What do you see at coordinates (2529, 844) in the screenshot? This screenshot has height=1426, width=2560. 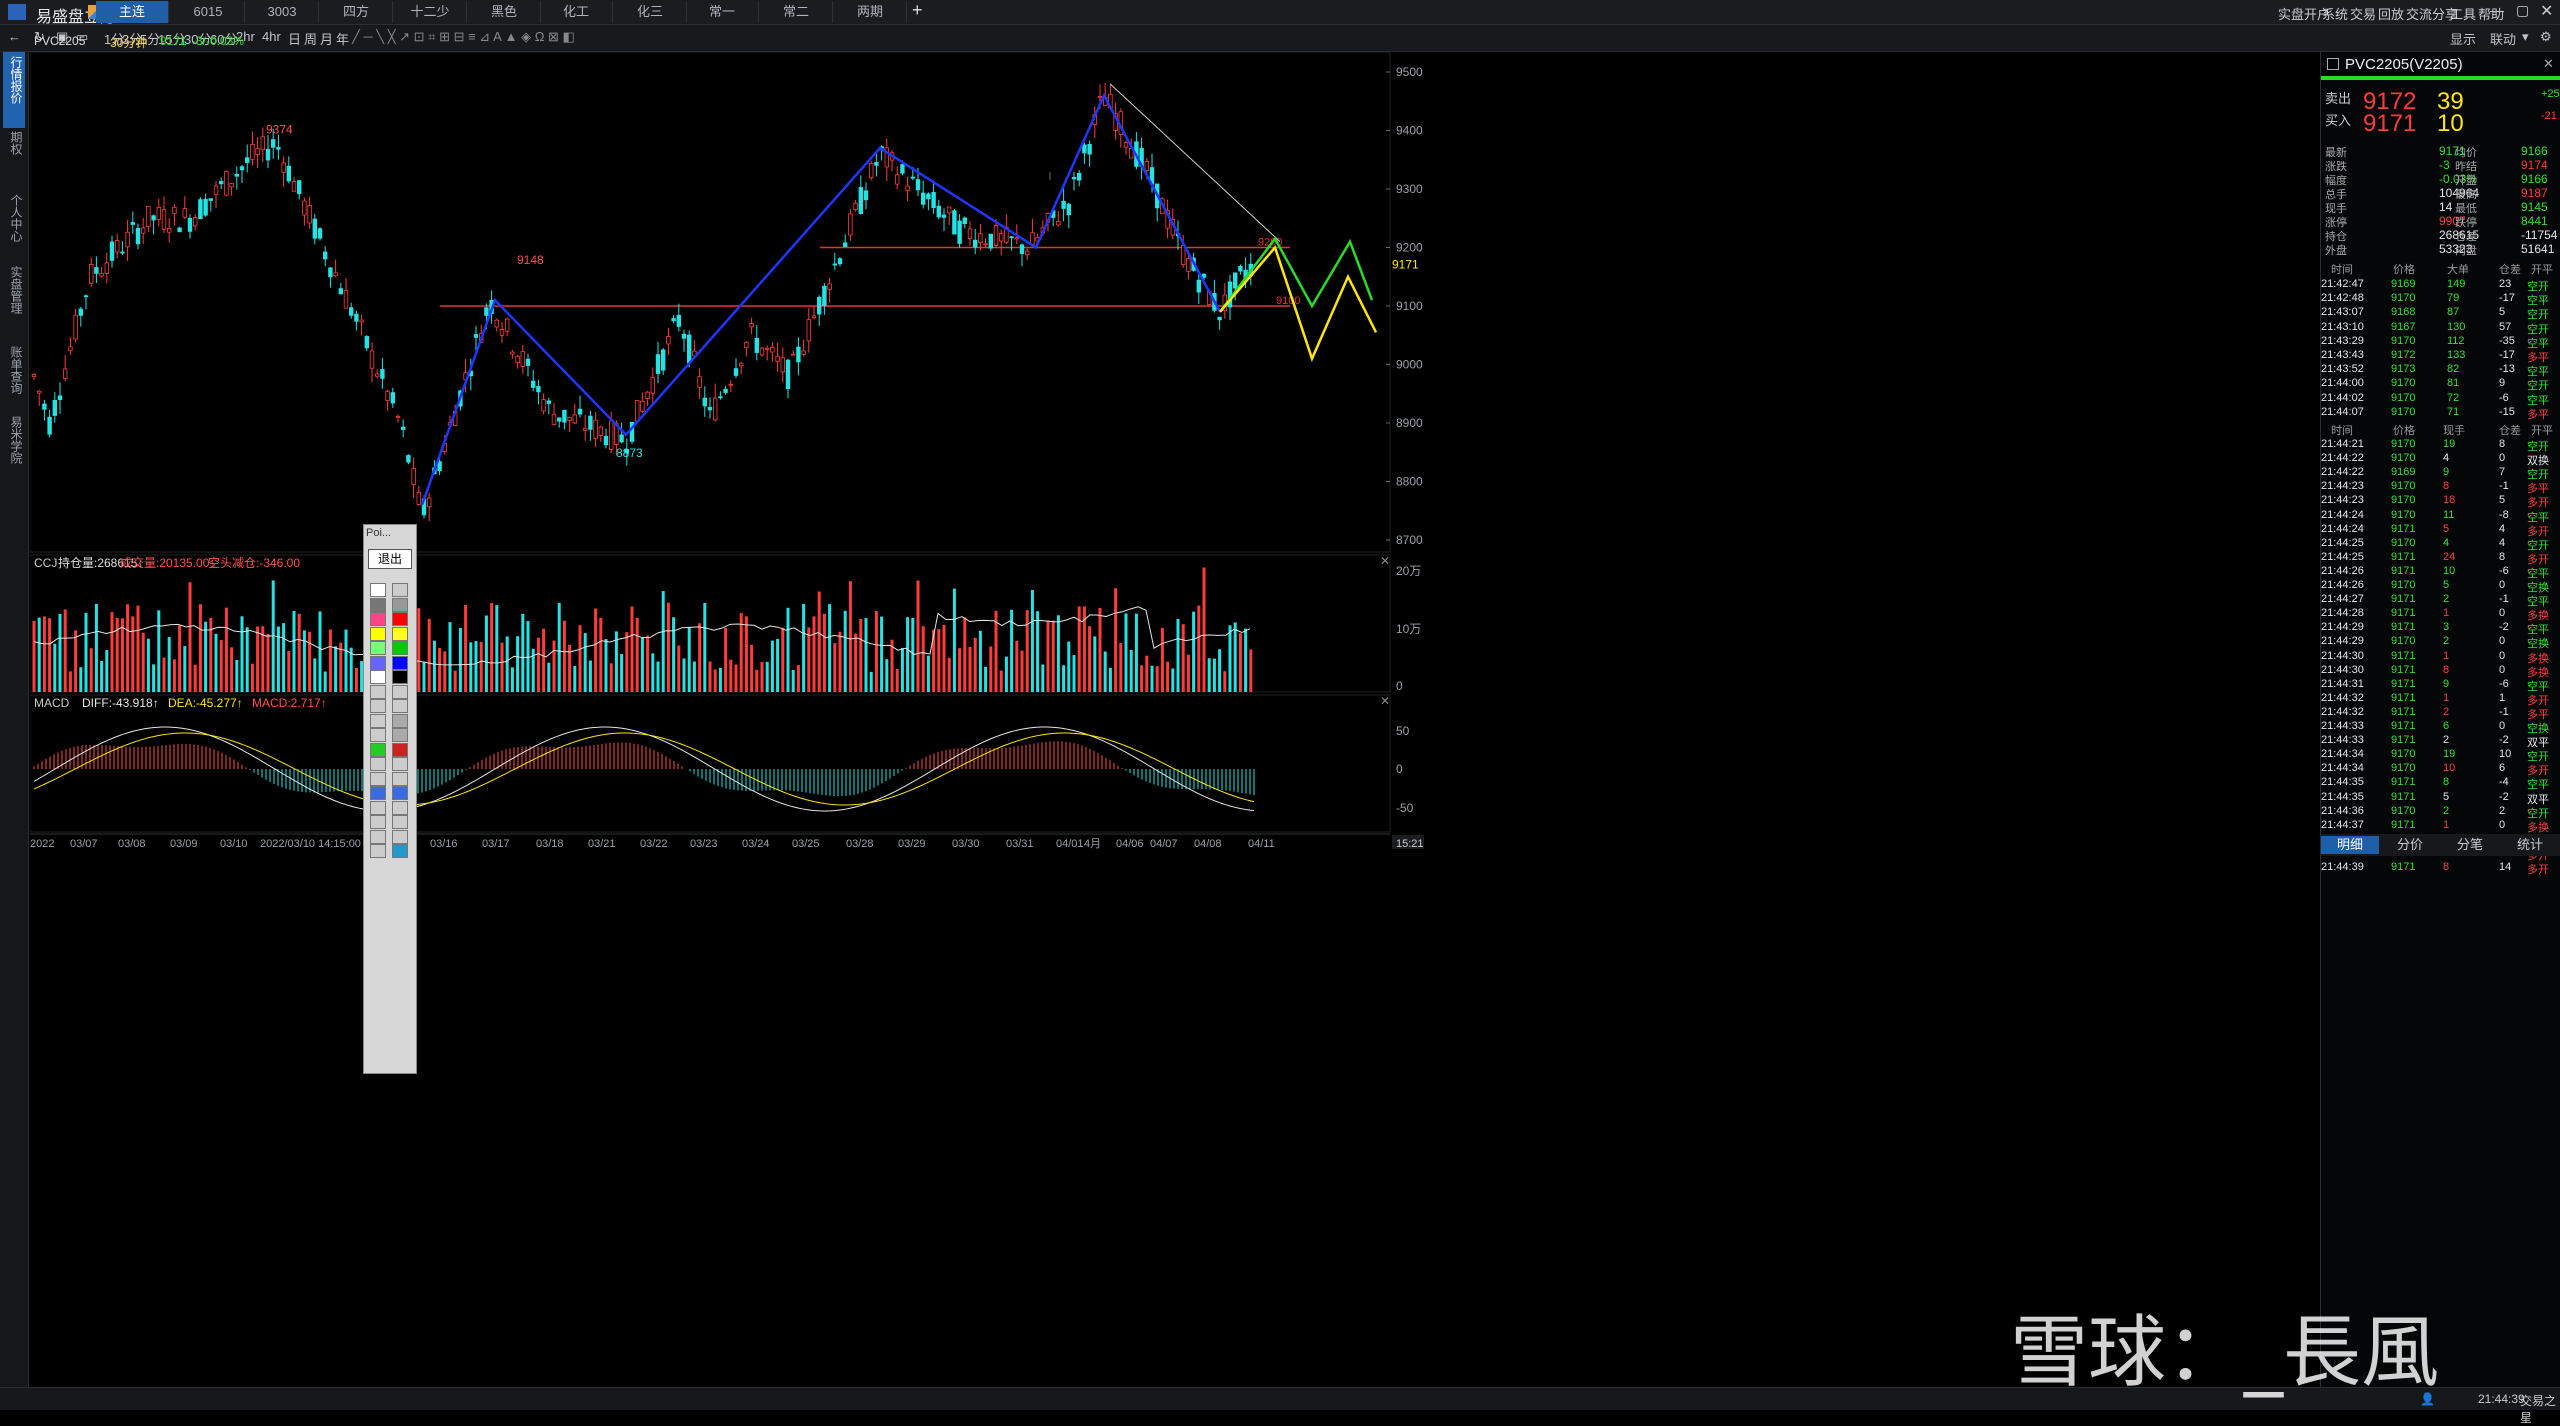 I see `detail-tab-3: 统计` at bounding box center [2529, 844].